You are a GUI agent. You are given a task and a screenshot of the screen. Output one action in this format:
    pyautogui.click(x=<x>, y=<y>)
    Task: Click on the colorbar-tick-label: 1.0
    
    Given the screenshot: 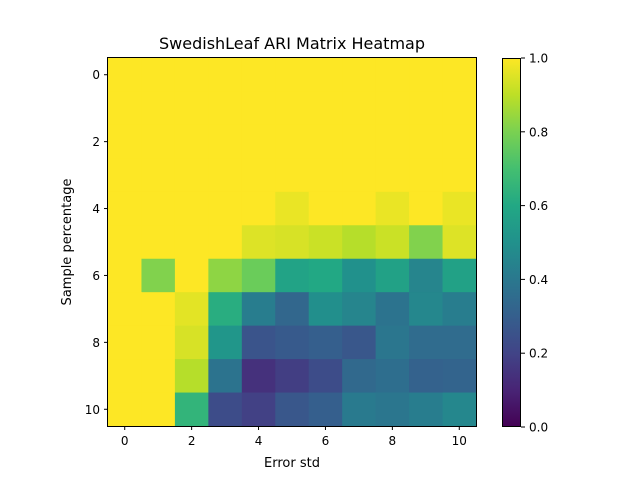 What is the action you would take?
    pyautogui.click(x=538, y=59)
    